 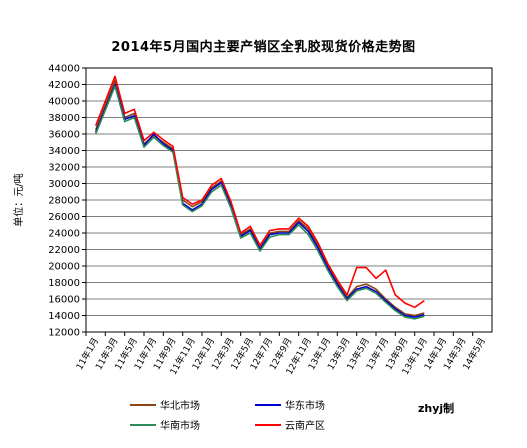 I want to click on y-tick-label: 34000, so click(x=64, y=151).